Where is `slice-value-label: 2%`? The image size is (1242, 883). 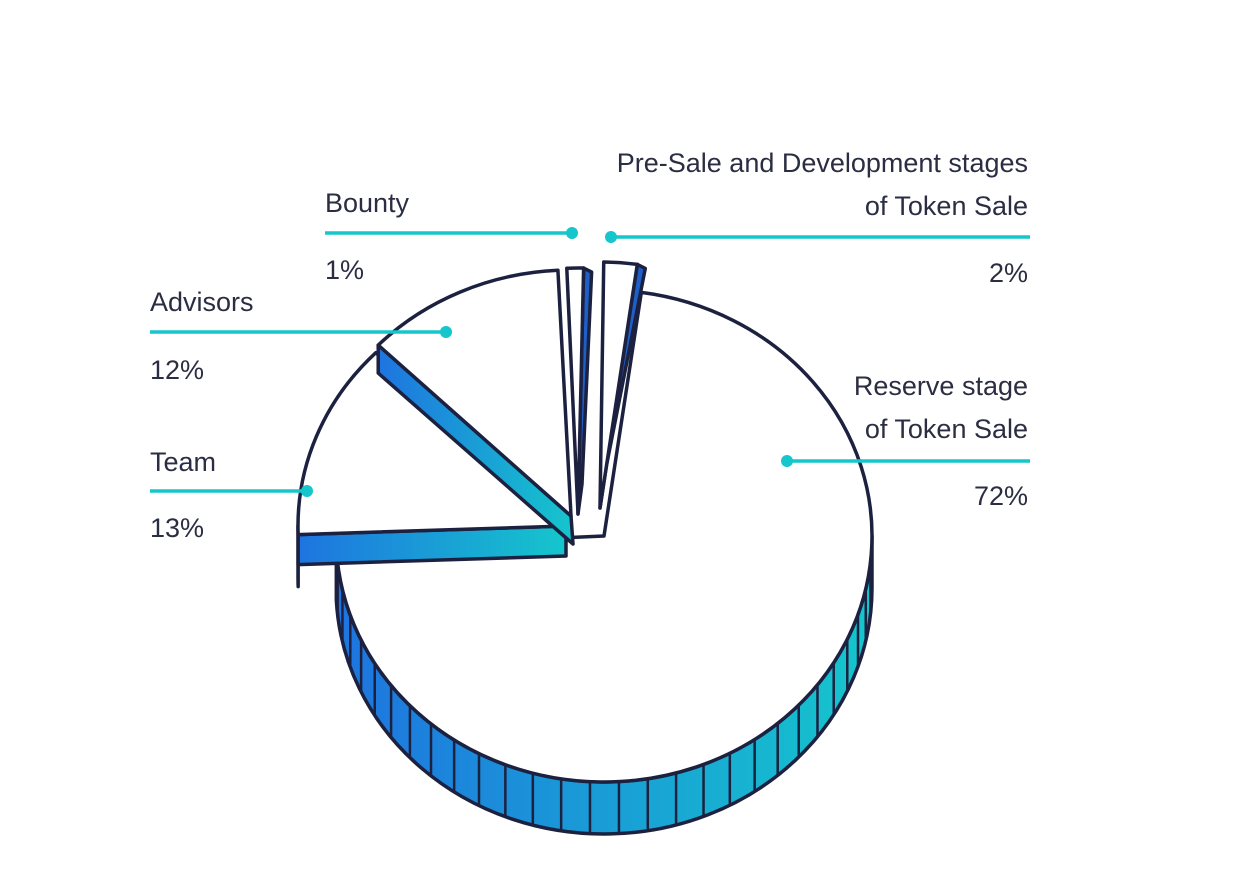 slice-value-label: 2% is located at coordinates (1008, 273).